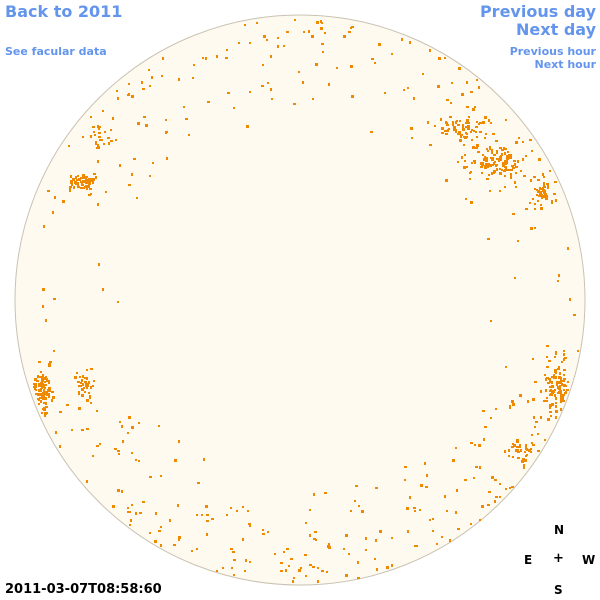 Image resolution: width=600 pixels, height=600 pixels. What do you see at coordinates (558, 590) in the screenshot?
I see `compass-south-label: S` at bounding box center [558, 590].